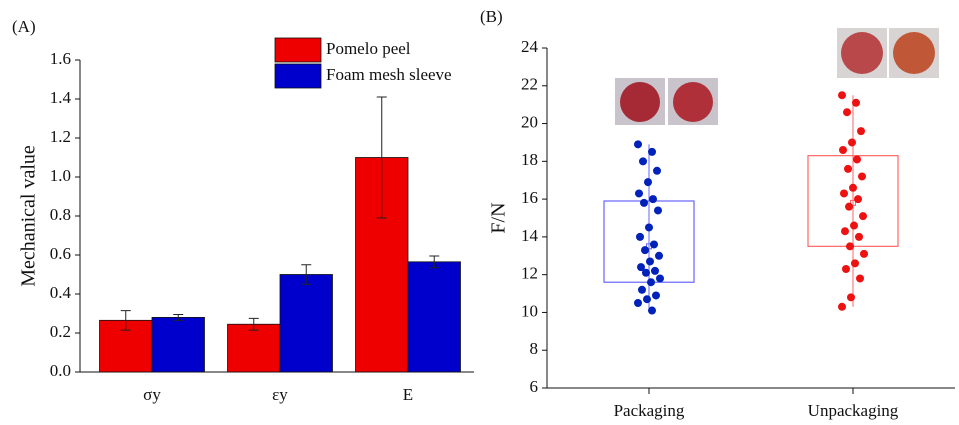 Image resolution: width=959 pixels, height=425 pixels. What do you see at coordinates (280, 394) in the screenshot?
I see `x-tick-label: εy` at bounding box center [280, 394].